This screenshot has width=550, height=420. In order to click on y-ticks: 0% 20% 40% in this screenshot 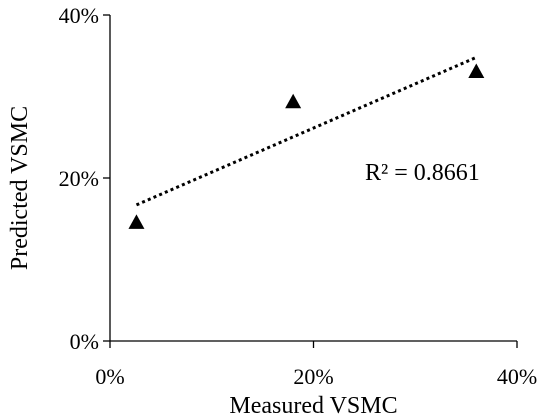, I will do `click(84, 178)`.